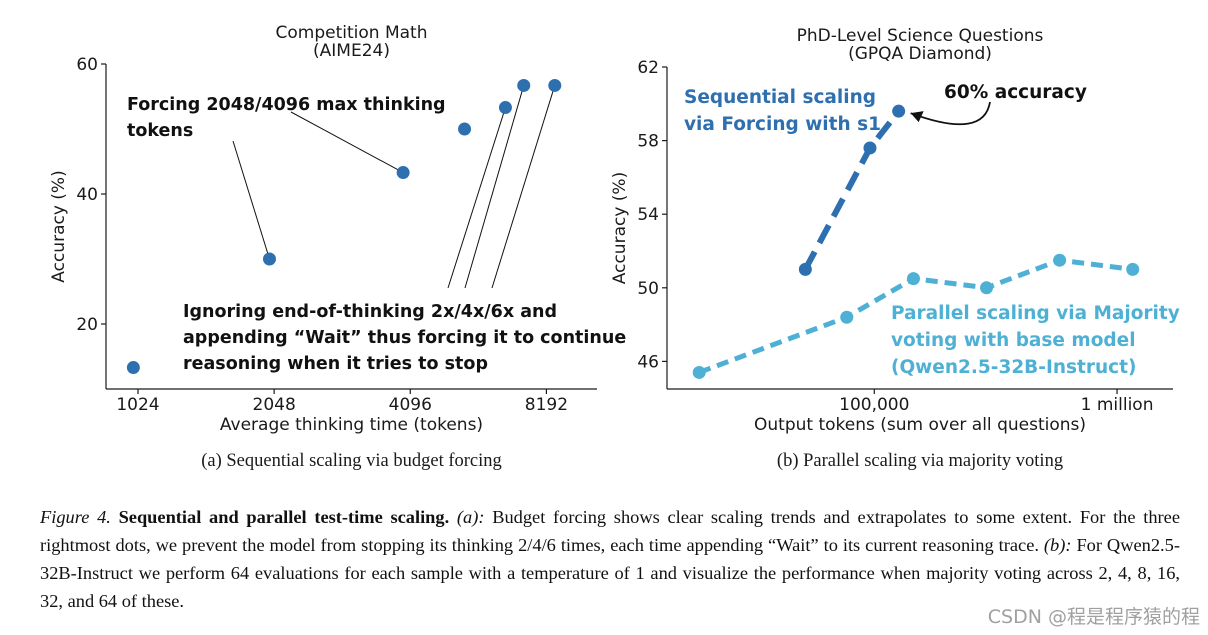 The width and height of the screenshot is (1208, 635). What do you see at coordinates (286, 105) in the screenshot?
I see `chart-a-annotation-forcing-text: Forcing 2048/4096 max thinking` at bounding box center [286, 105].